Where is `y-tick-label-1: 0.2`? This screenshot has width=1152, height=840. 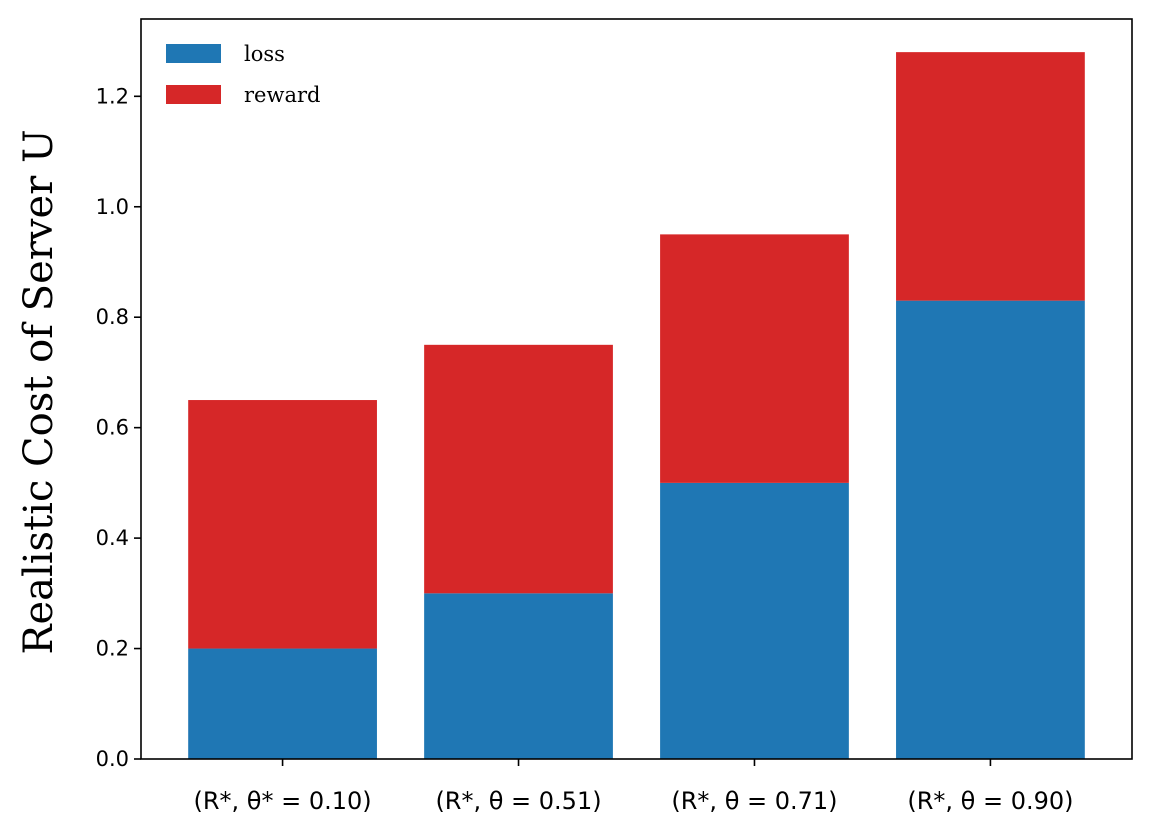 y-tick-label-1: 0.2 is located at coordinates (112, 649).